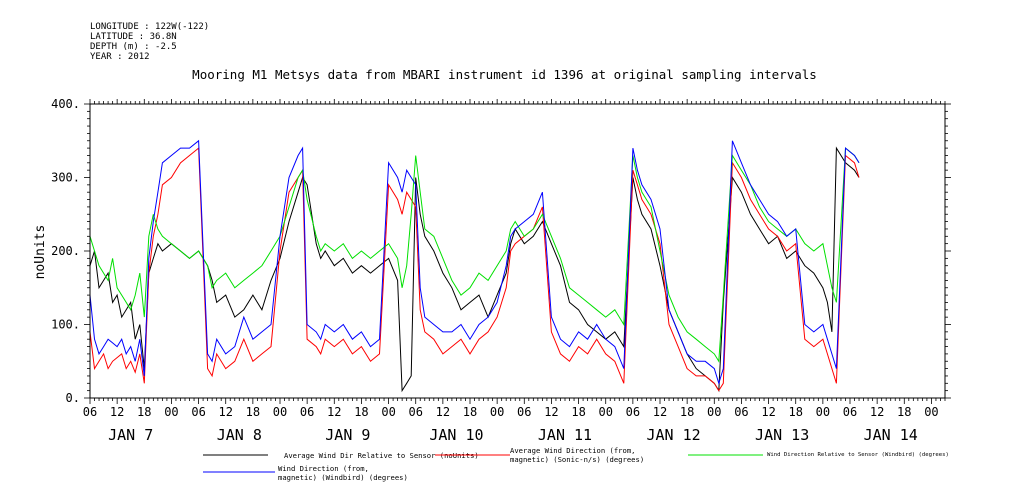  Describe the element at coordinates (117, 412) in the screenshot. I see `x-tick-label-1: 12` at that location.